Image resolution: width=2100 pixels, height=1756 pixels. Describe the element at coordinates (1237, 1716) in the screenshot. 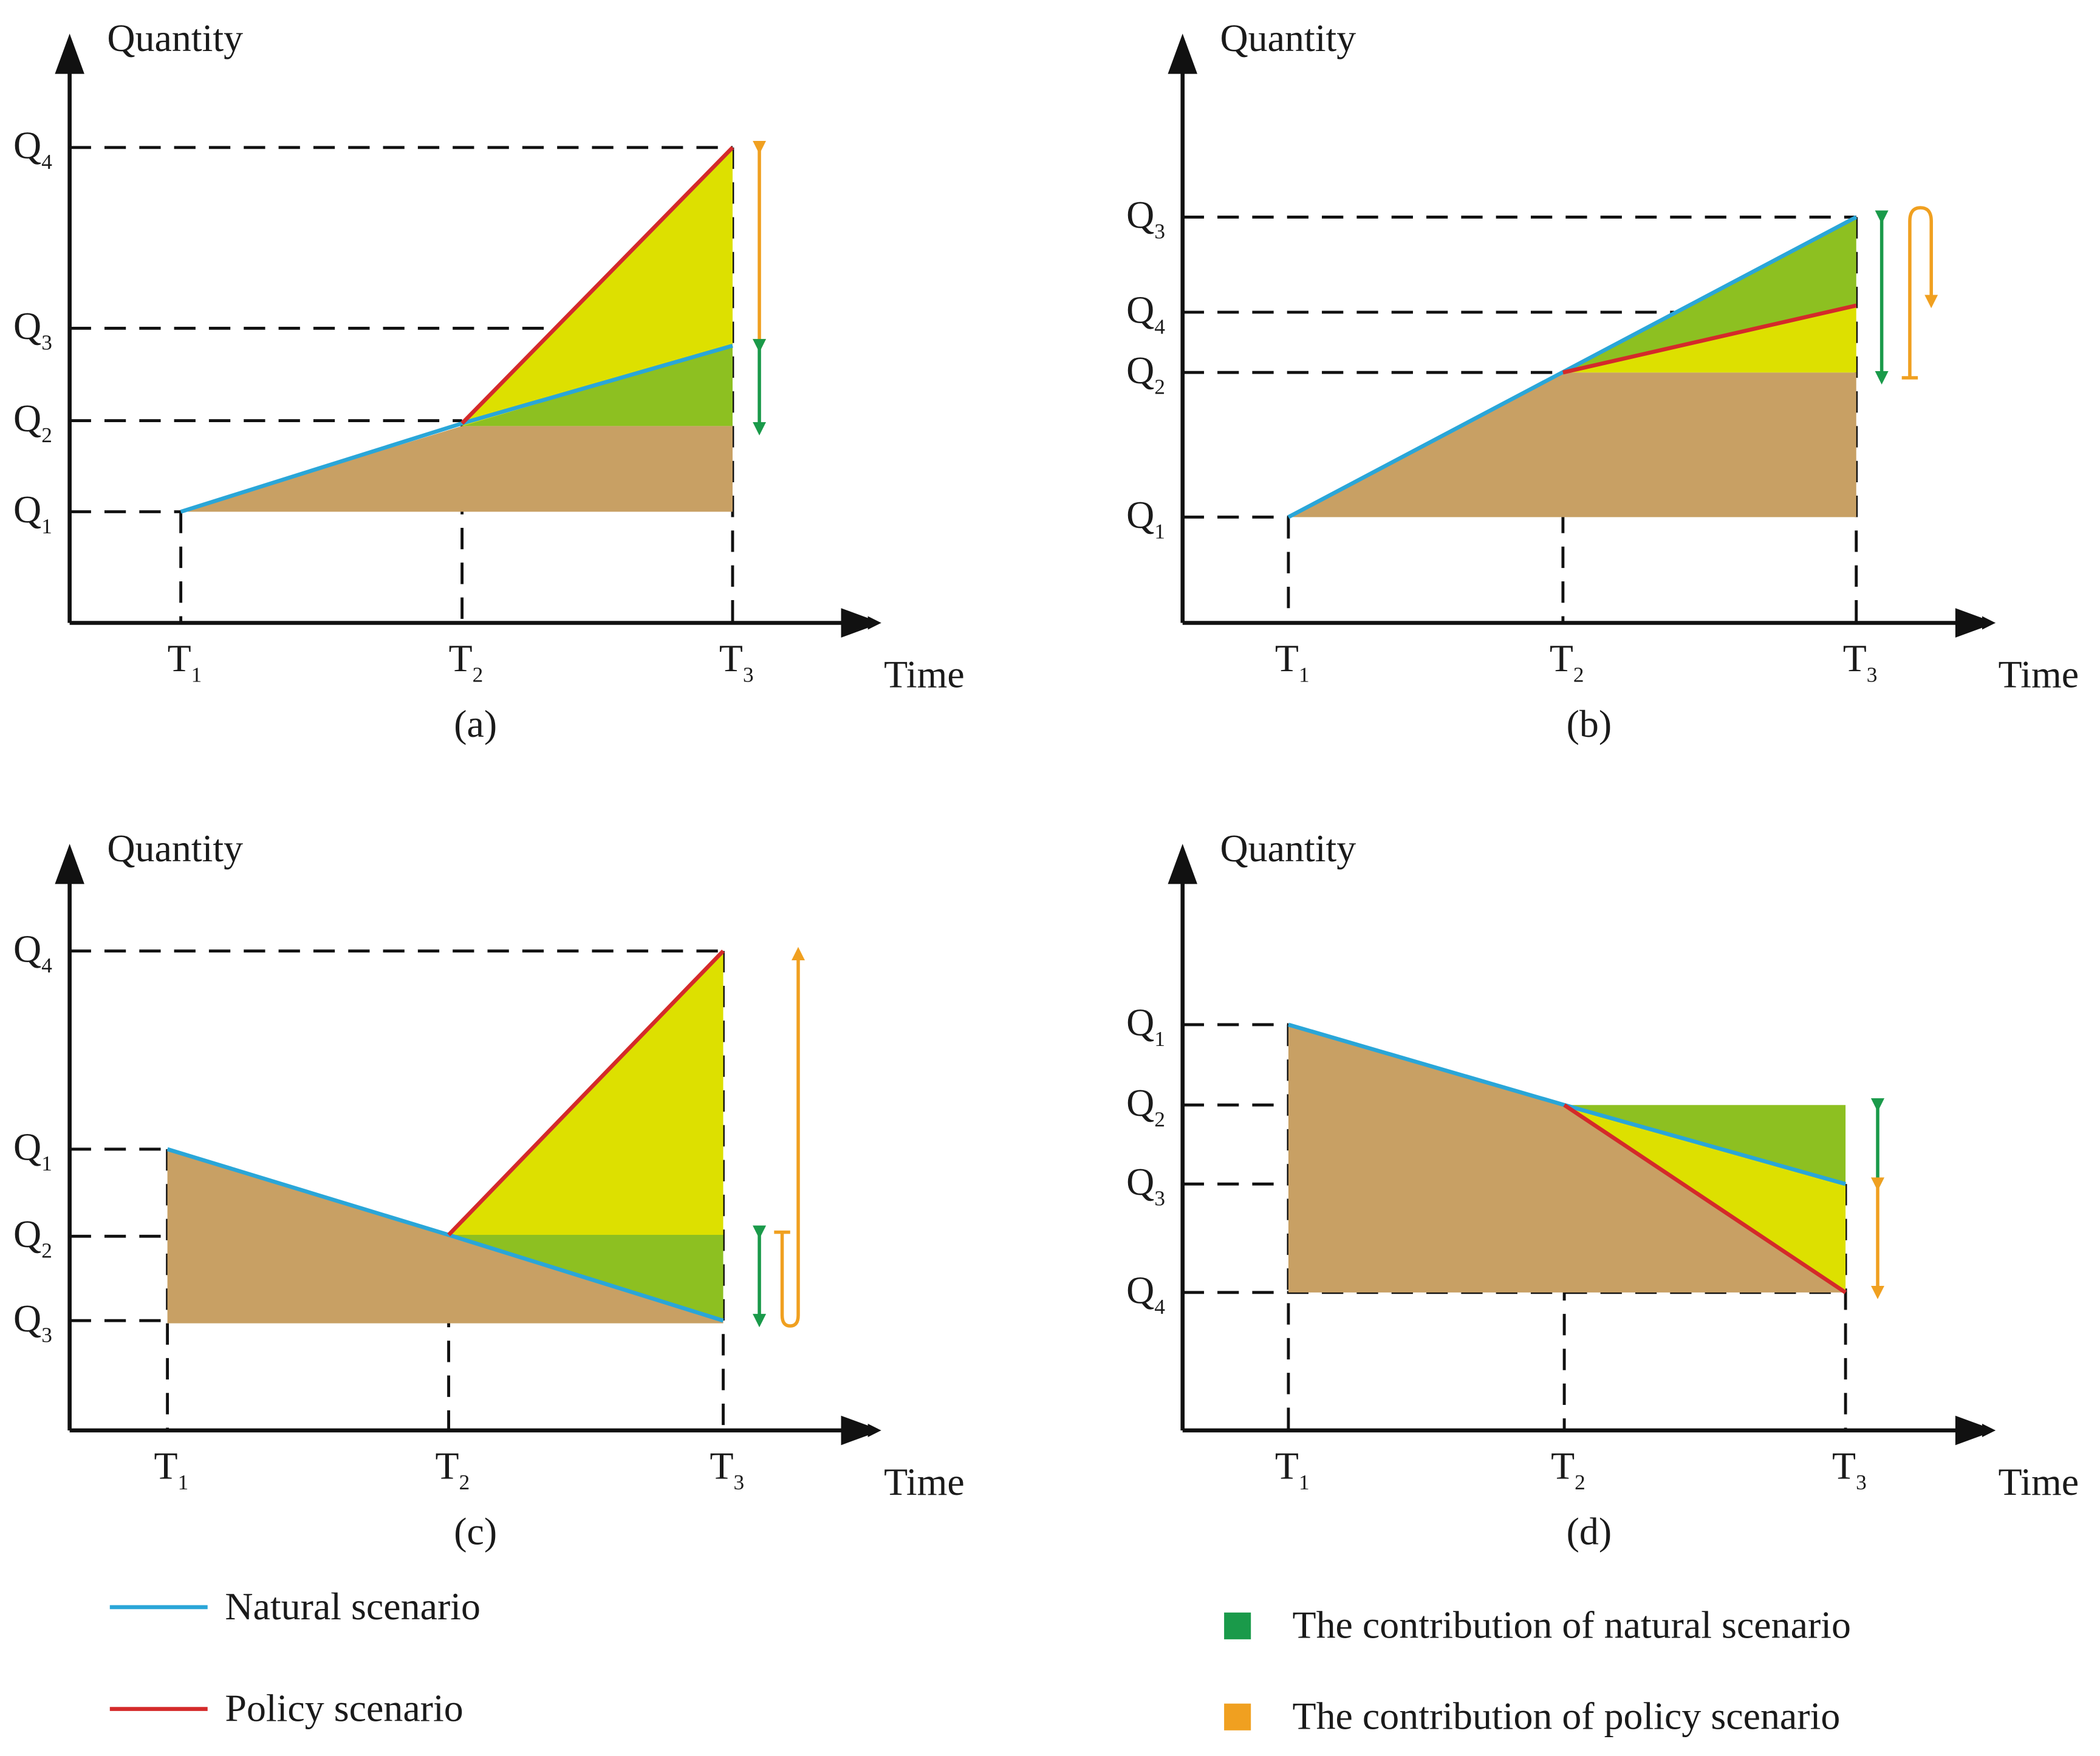

I see `legend-swatch` at that location.